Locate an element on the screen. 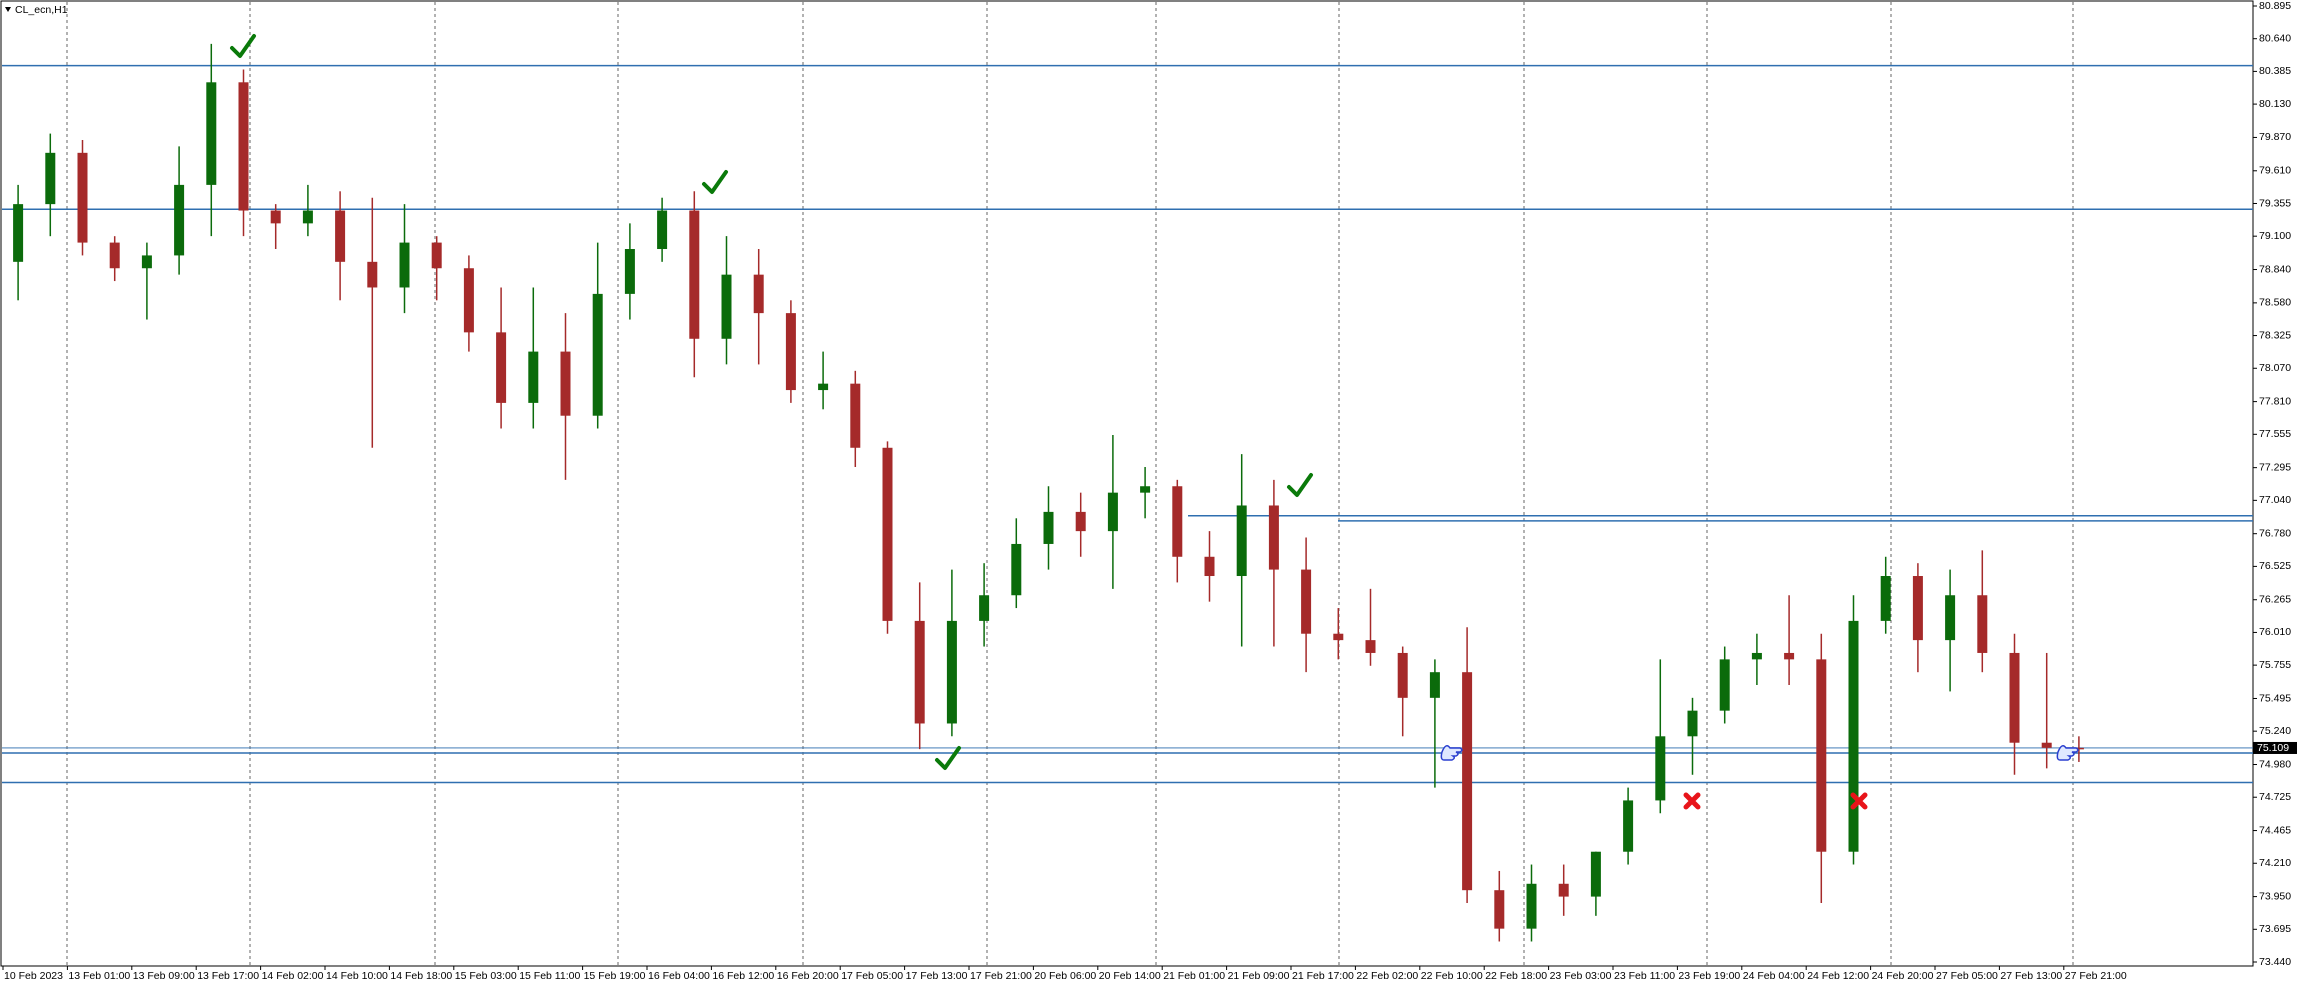 The width and height of the screenshot is (2297, 986). y-tick-label: 80.130 is located at coordinates (2275, 104).